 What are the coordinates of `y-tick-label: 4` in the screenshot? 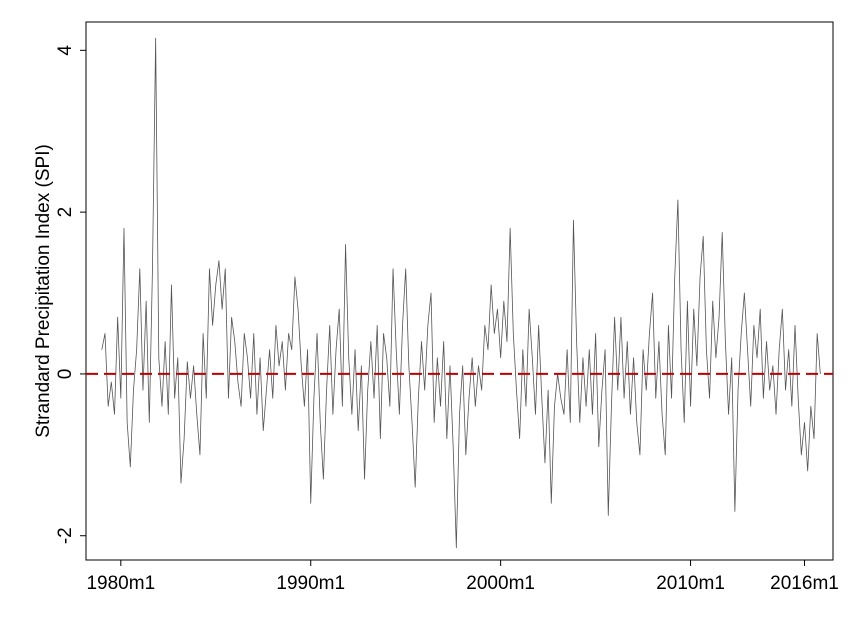 It's located at (65, 50).